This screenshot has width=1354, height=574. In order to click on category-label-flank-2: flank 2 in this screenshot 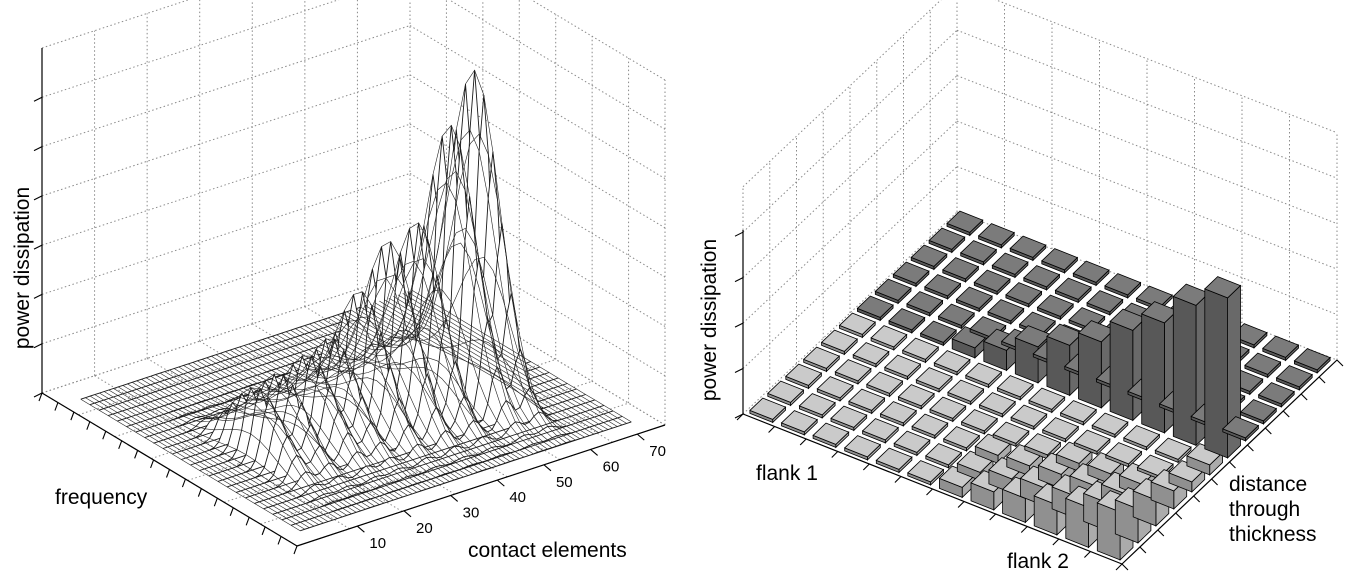, I will do `click(1038, 561)`.